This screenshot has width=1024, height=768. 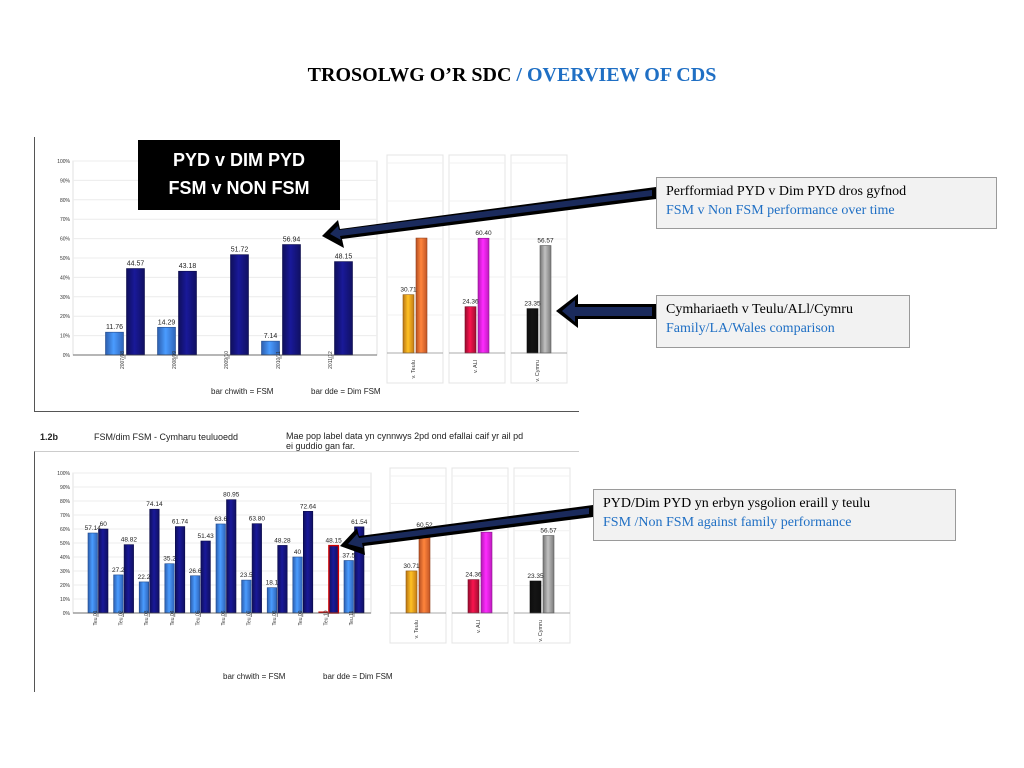 I want to click on data-label-fsm: 40, so click(x=298, y=552).